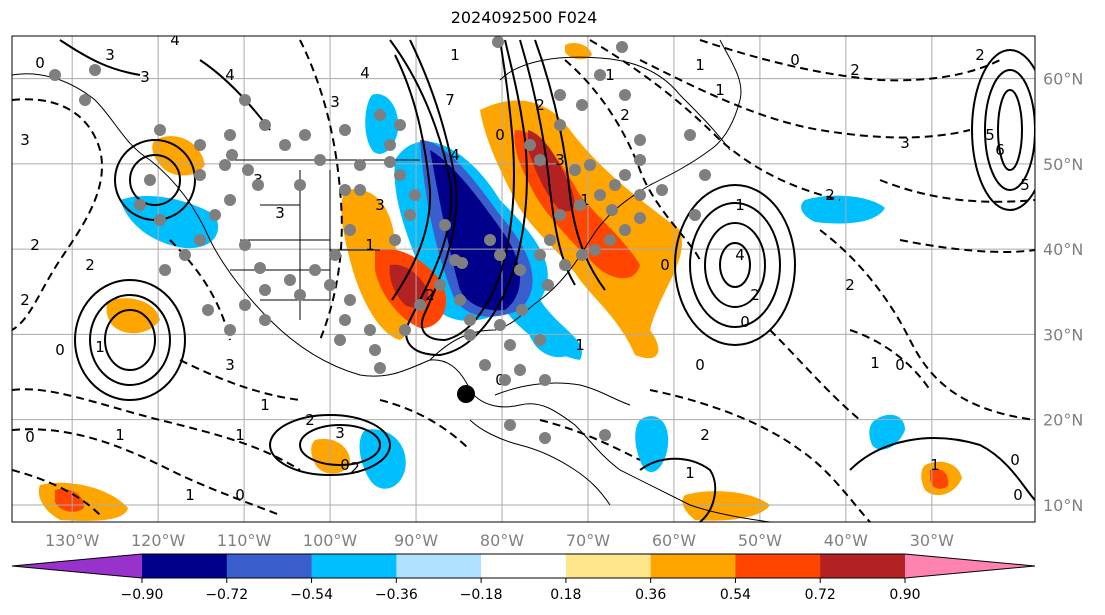 This screenshot has width=1105, height=615. I want to click on colorbar-tick-label: −0.36, so click(396, 595).